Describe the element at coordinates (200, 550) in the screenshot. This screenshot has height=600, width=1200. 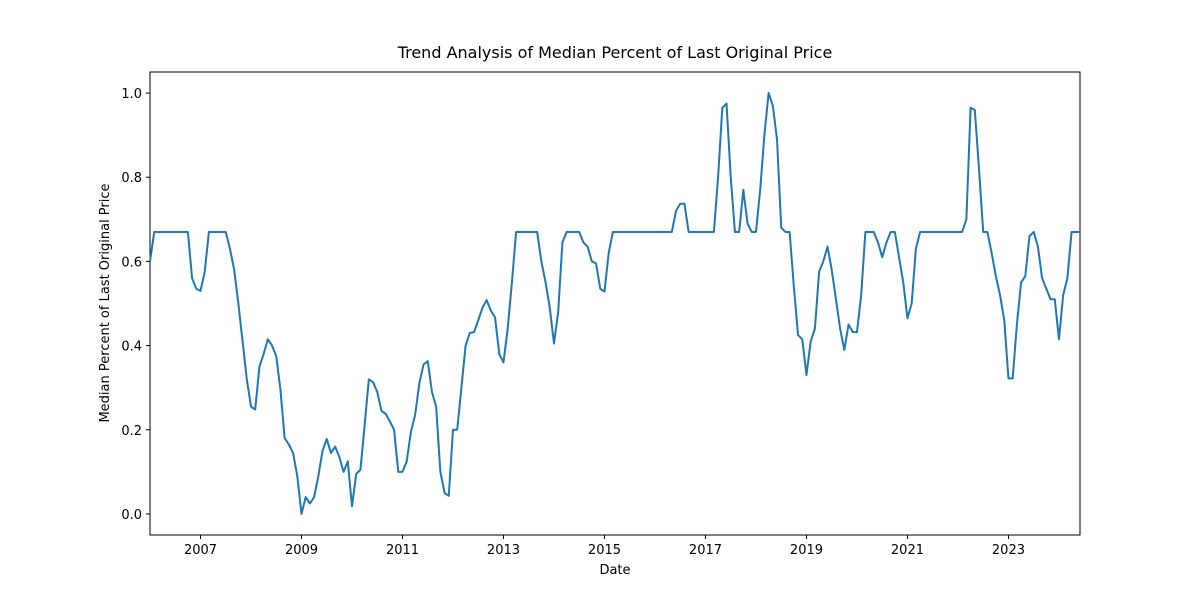
I see `x-tick-label: 2007` at that location.